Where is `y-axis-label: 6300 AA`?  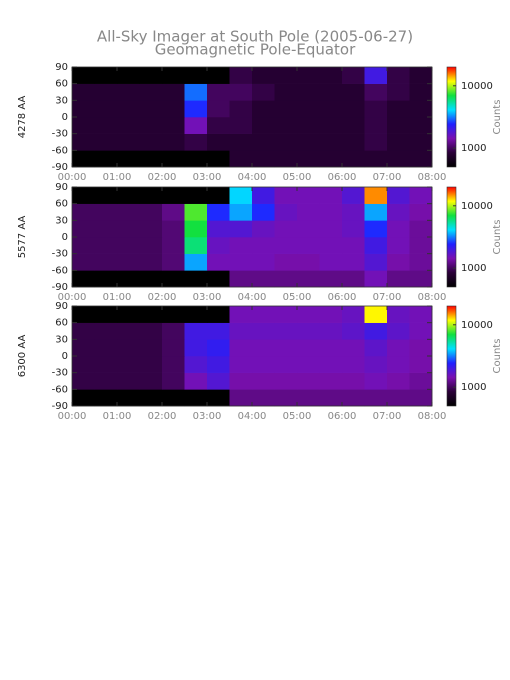 y-axis-label: 6300 AA is located at coordinates (22, 356).